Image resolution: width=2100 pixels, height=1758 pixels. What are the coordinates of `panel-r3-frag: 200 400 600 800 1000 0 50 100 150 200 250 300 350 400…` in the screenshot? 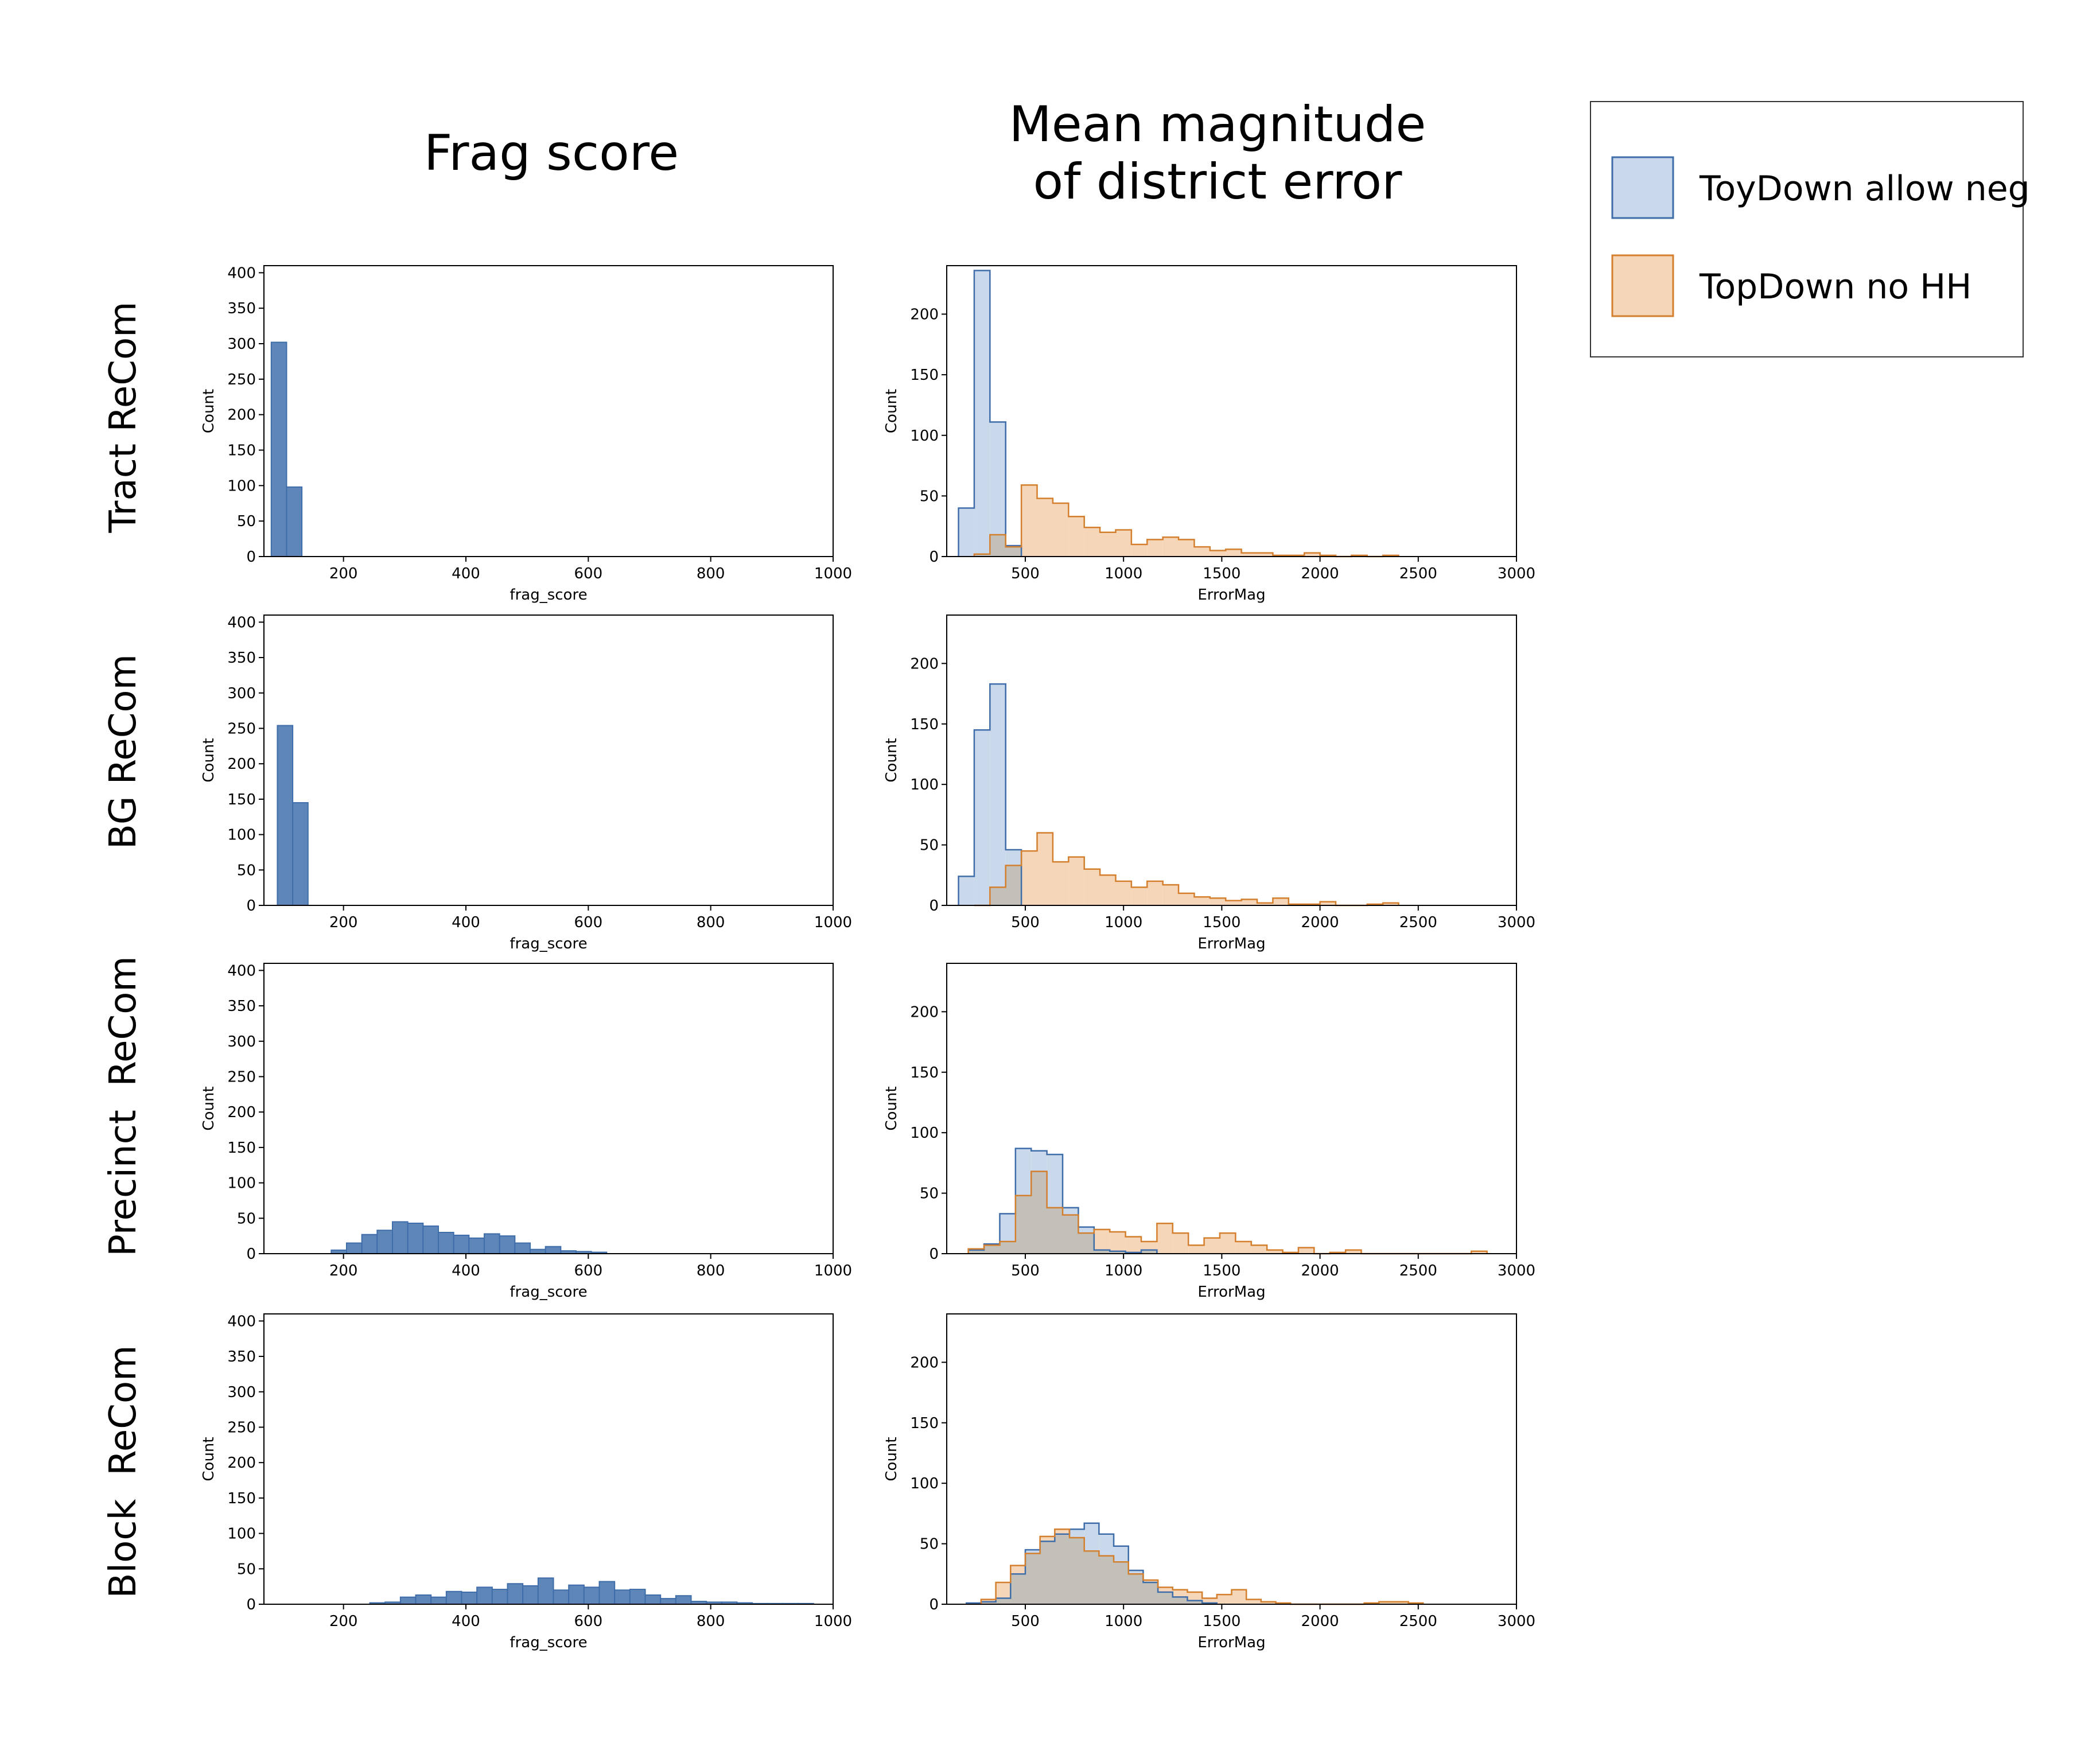 It's located at (526, 1482).